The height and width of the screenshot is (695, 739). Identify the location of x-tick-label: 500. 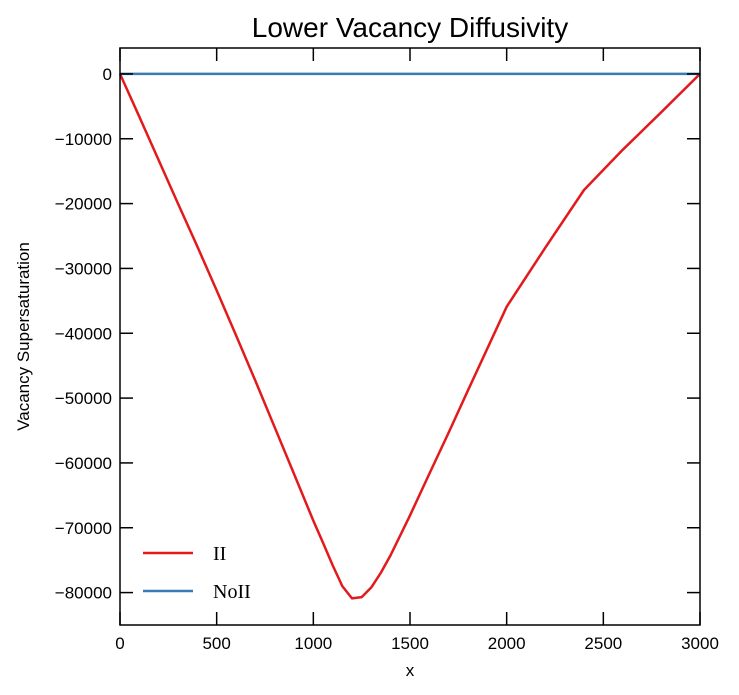
(216, 643).